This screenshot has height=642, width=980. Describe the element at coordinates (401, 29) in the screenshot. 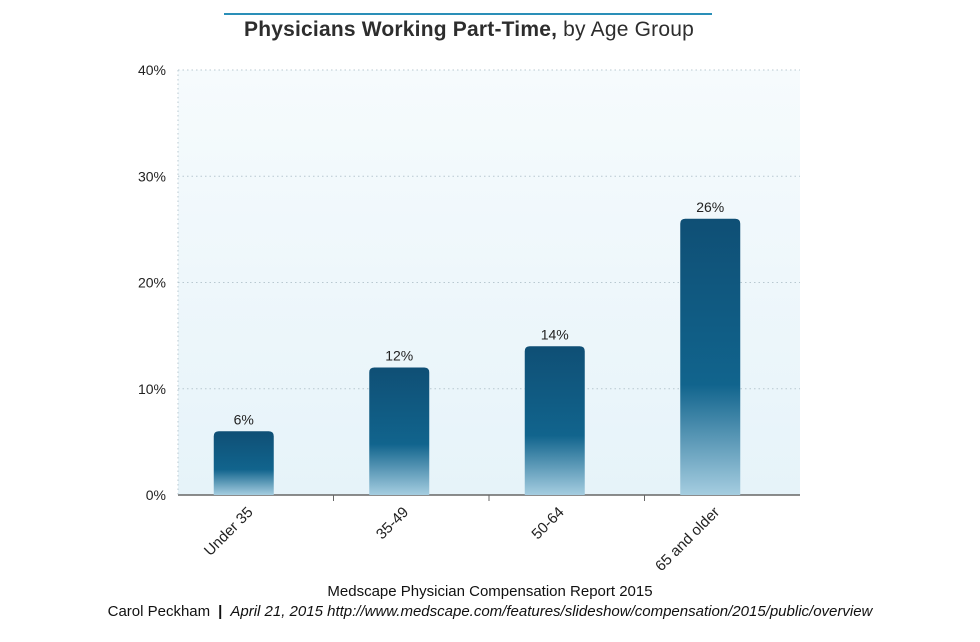

I see `chart-title-bold: Physicians Working Part-Time,` at that location.